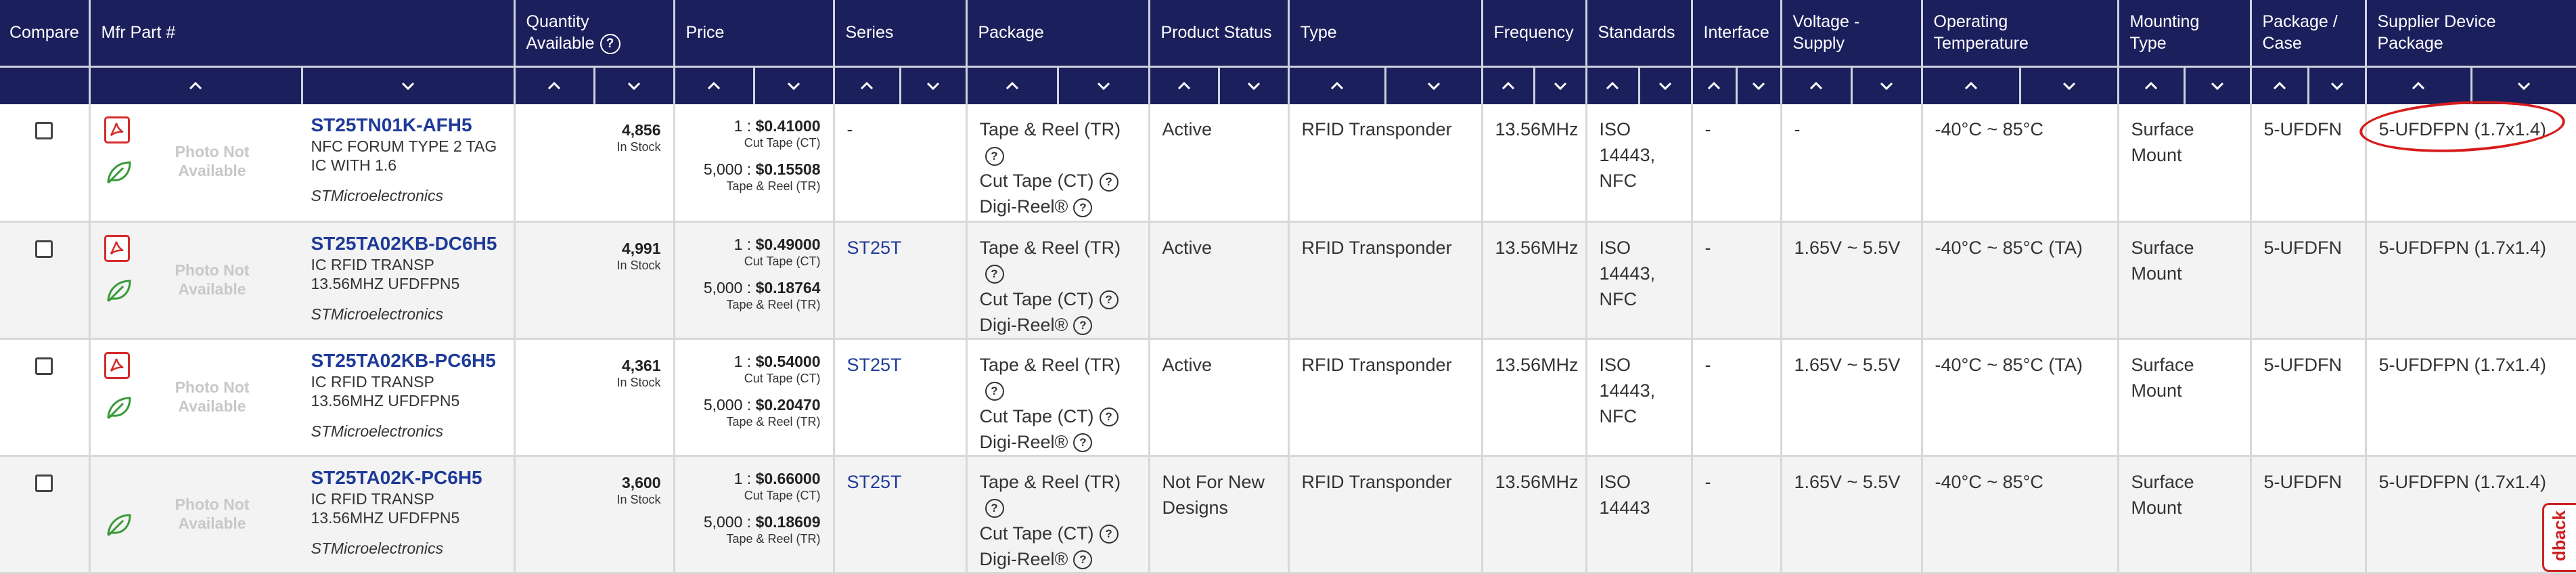 The image size is (2576, 574). What do you see at coordinates (754, 479) in the screenshot?
I see `price-break-1: 1 : $0.66000` at bounding box center [754, 479].